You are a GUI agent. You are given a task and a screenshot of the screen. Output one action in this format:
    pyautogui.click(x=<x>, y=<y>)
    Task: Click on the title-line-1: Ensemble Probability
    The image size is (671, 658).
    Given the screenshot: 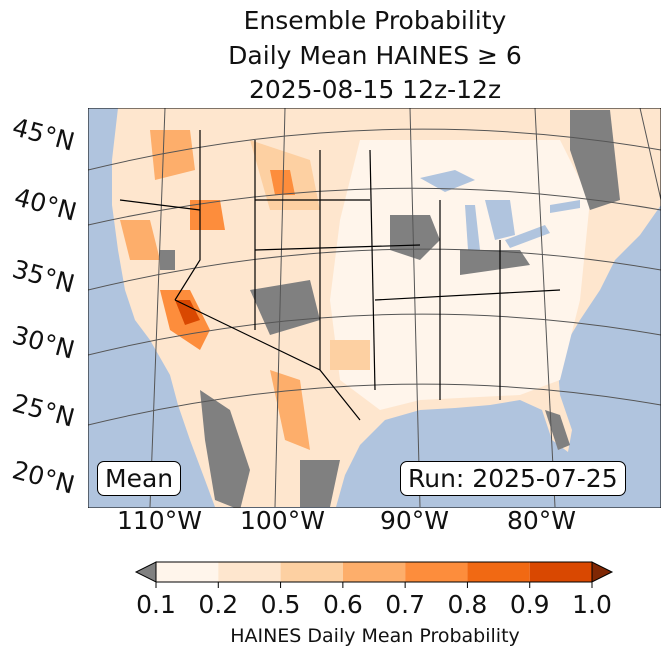 What is the action you would take?
    pyautogui.click(x=375, y=20)
    